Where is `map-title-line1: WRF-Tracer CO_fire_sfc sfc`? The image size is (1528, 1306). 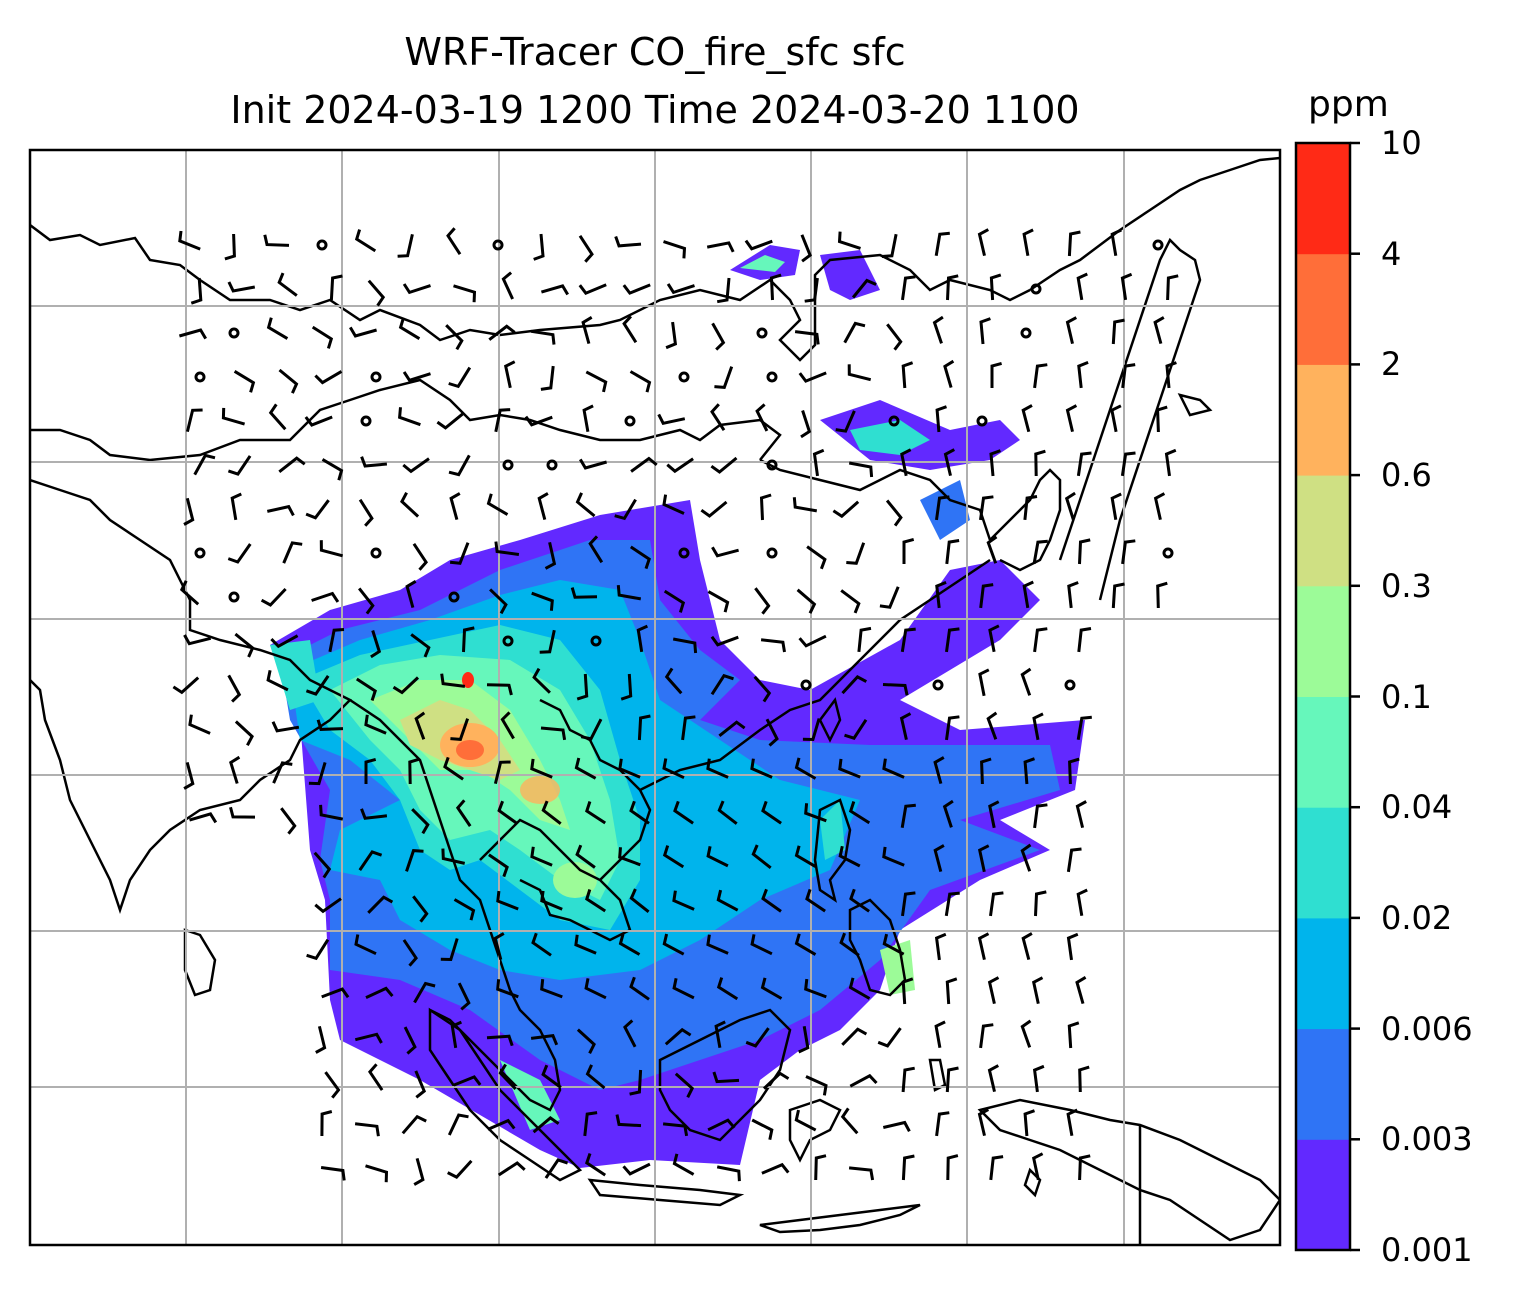
map-title-line1: WRF-Tracer CO_fire_sfc sfc is located at coordinates (655, 52).